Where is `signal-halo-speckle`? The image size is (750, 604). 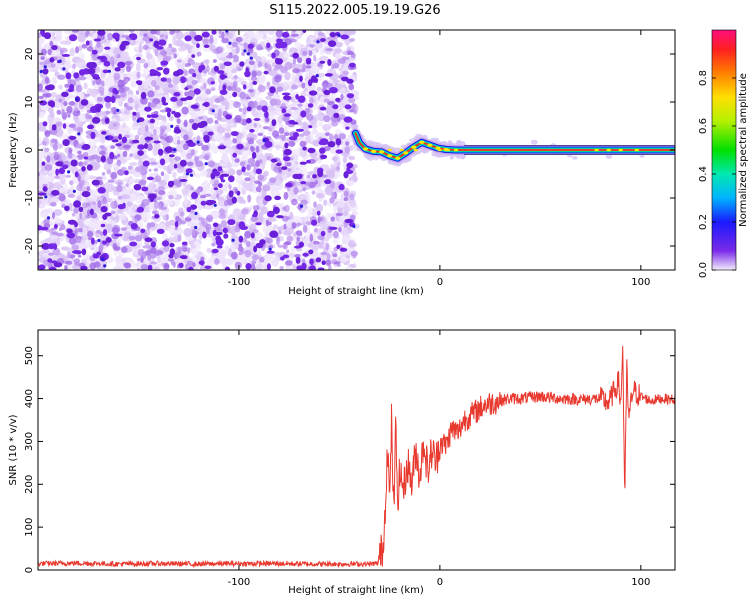 signal-halo-speckle is located at coordinates (534, 142).